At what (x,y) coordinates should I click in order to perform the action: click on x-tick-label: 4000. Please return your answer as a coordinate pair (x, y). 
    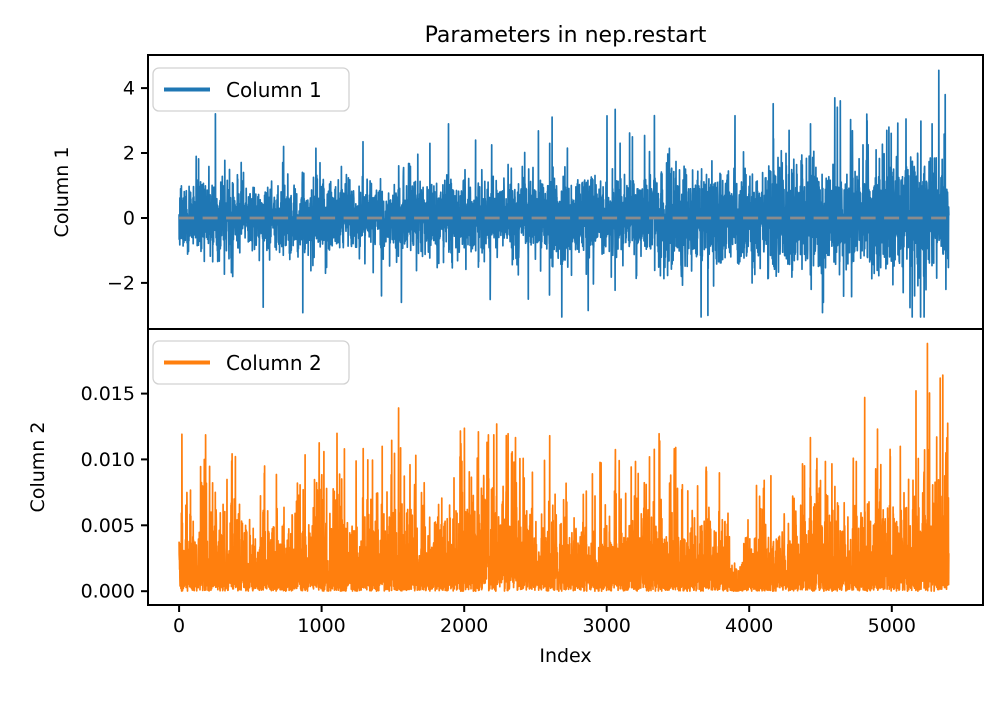
    Looking at the image, I should click on (749, 626).